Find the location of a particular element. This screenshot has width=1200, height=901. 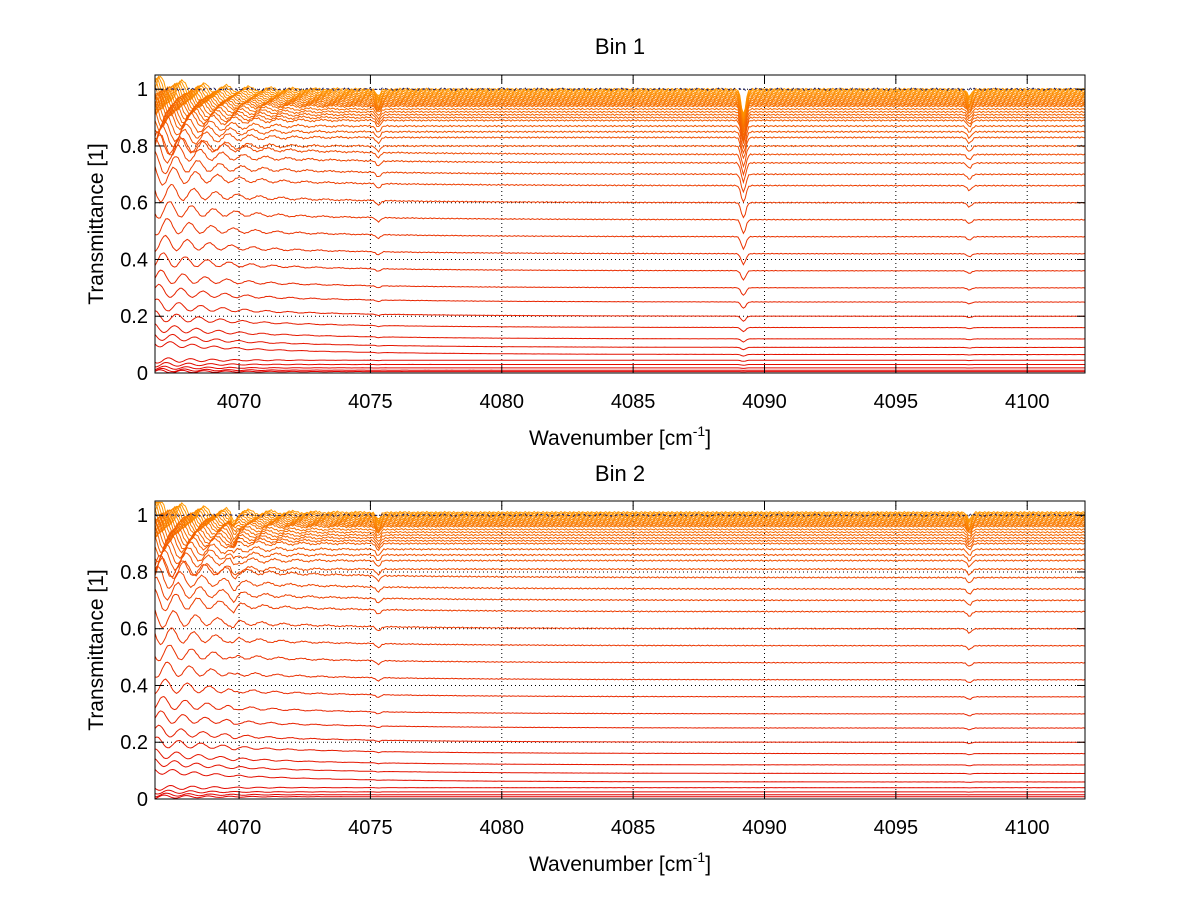

x-tick-labels: 4070 4075 4080 4085 4090 4095 4100 is located at coordinates (633, 828).